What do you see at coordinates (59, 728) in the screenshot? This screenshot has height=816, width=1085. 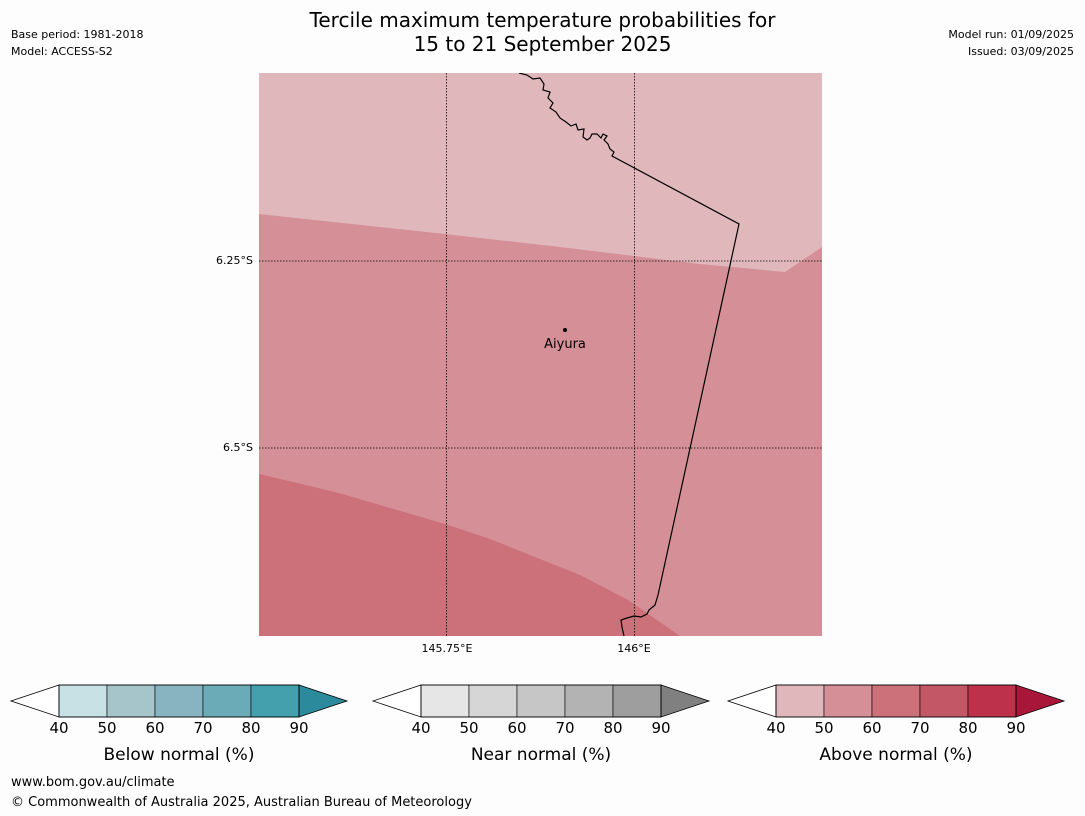 I see `colorbar-below-tick-40: 40` at bounding box center [59, 728].